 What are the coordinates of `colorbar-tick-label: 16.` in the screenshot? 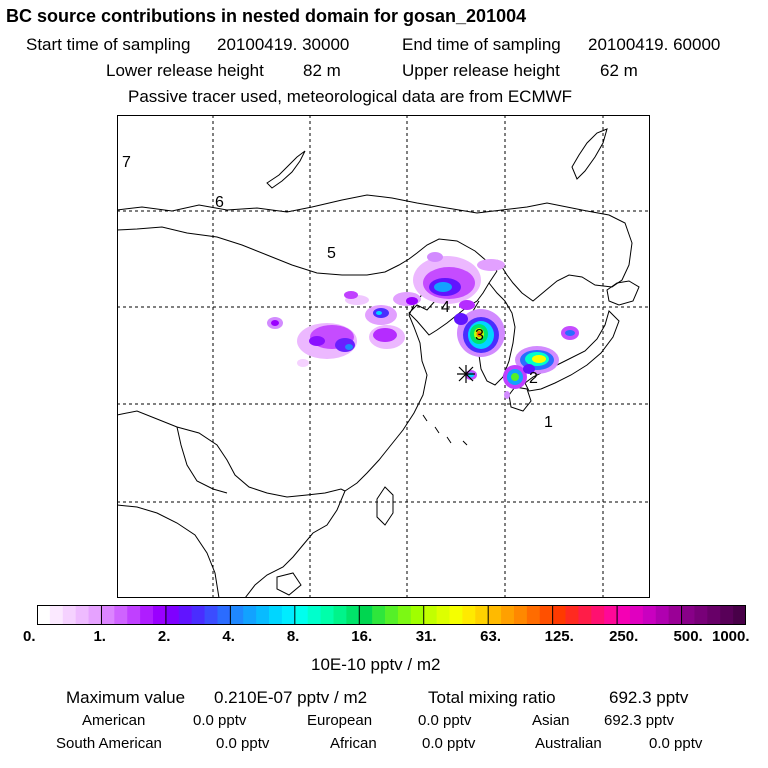 It's located at (362, 636).